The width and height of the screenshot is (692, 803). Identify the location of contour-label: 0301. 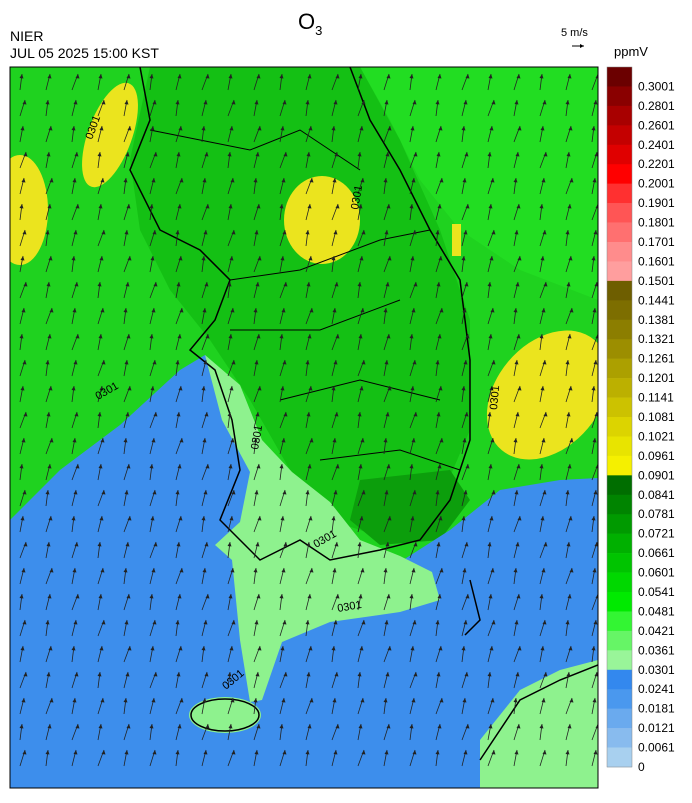
(357, 197).